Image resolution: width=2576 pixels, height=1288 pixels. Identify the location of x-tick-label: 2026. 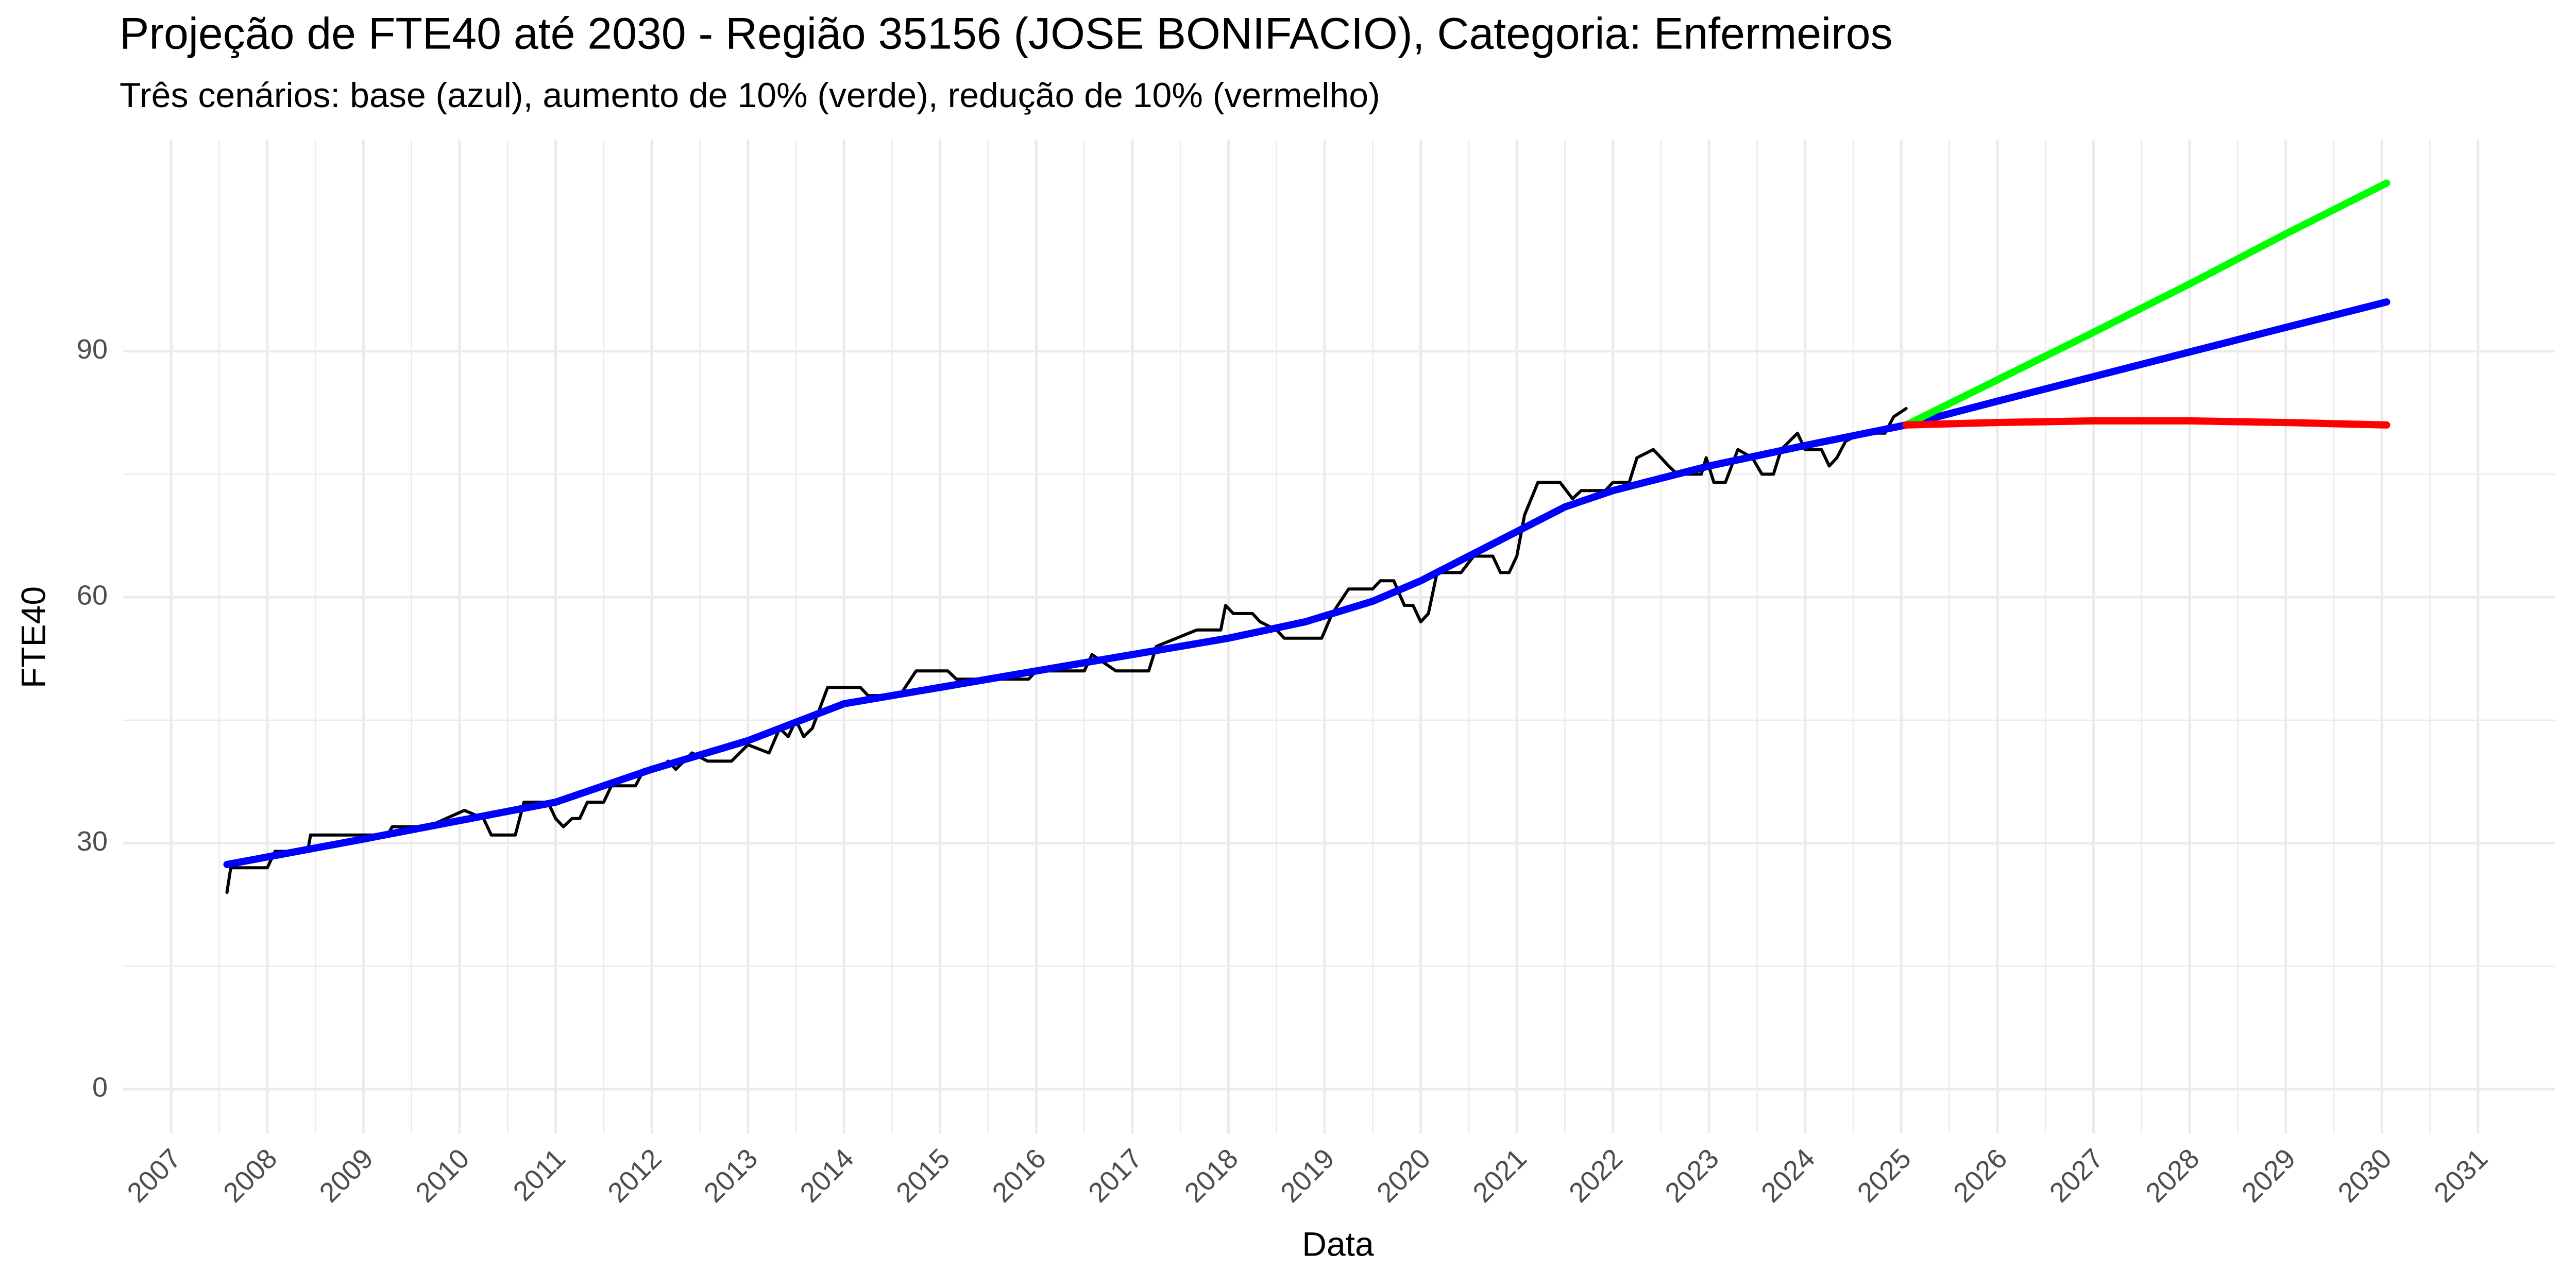
(1980, 1176).